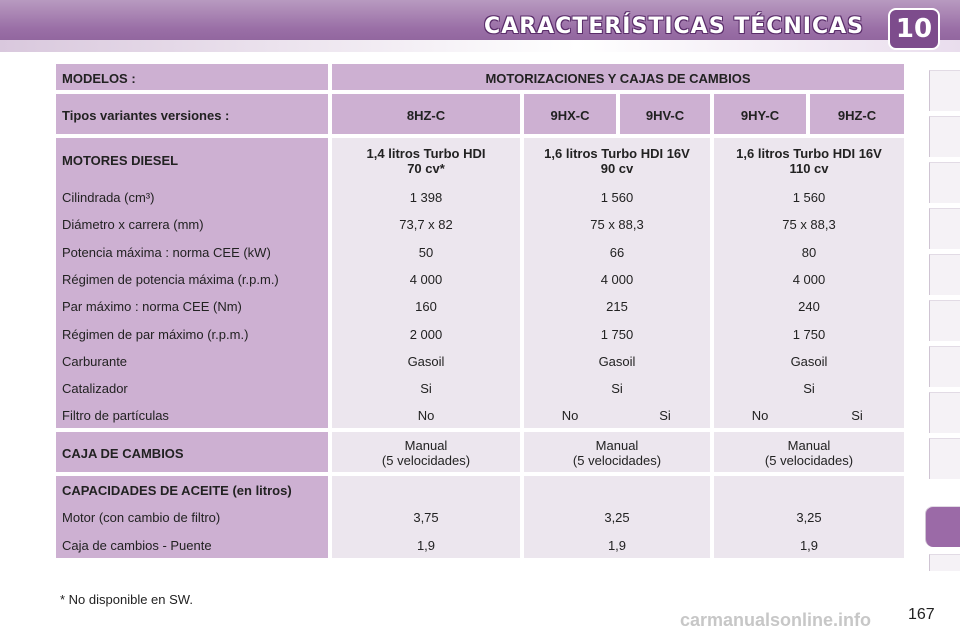 This screenshot has height=640, width=960. Describe the element at coordinates (426, 334) in the screenshot. I see `spec-value: 2 000` at that location.